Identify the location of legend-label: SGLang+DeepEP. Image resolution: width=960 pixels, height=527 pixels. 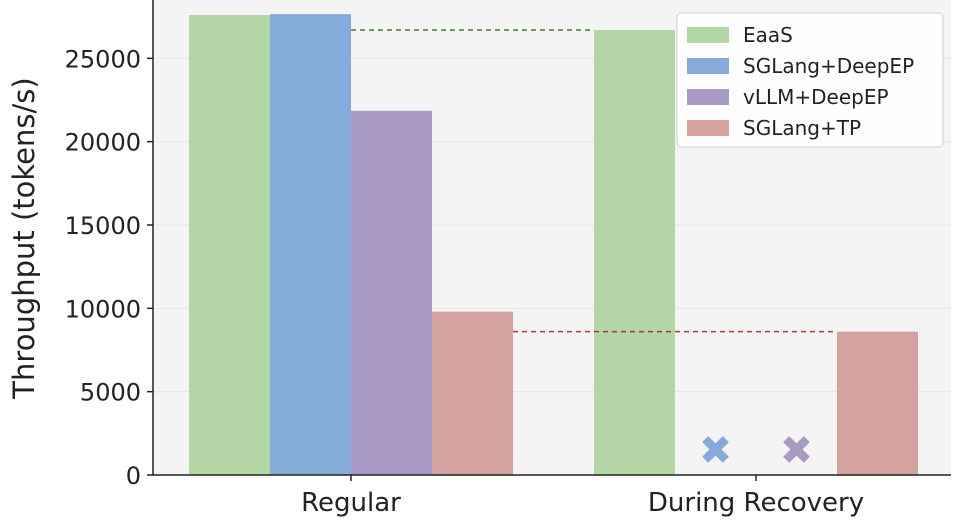
(828, 66).